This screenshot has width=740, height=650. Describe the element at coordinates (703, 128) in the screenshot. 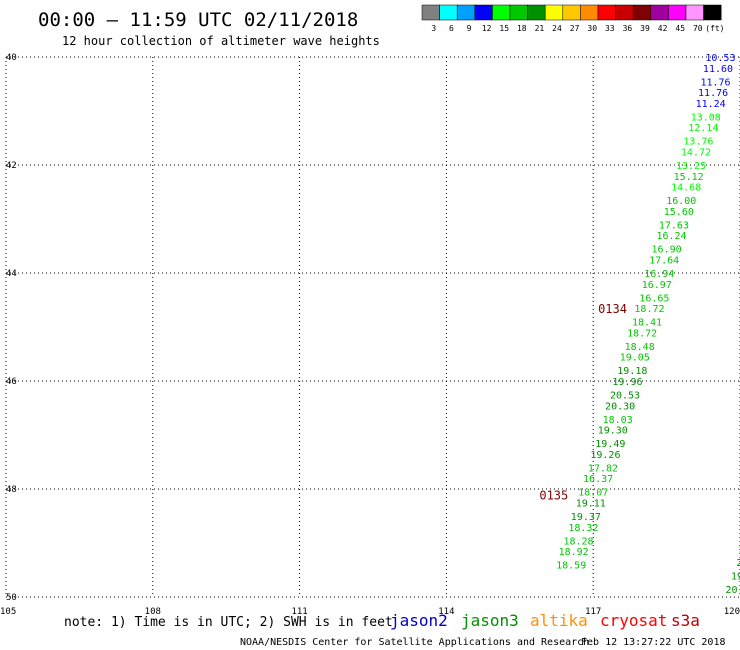

I see `wave-height-point: 12.14` at that location.